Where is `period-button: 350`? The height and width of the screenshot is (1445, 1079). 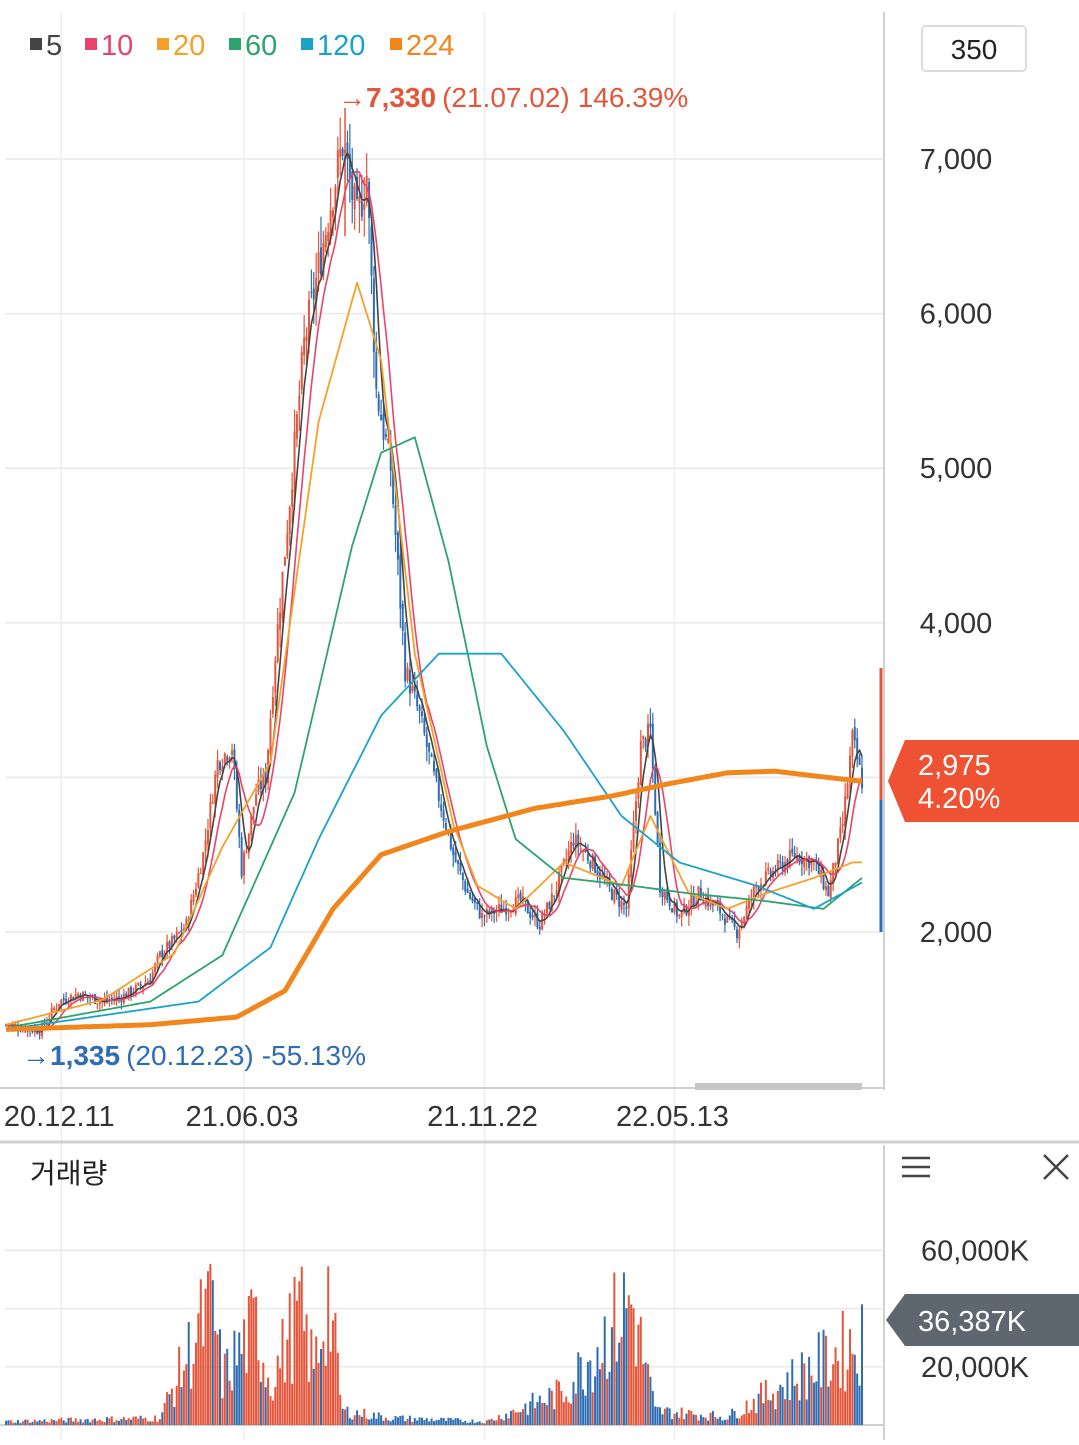
period-button: 350 is located at coordinates (974, 49).